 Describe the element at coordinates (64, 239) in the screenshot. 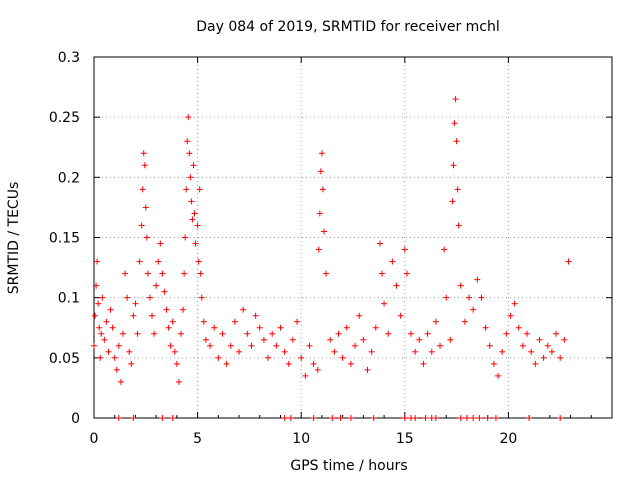

I see `y-tick-label: 0.15` at that location.